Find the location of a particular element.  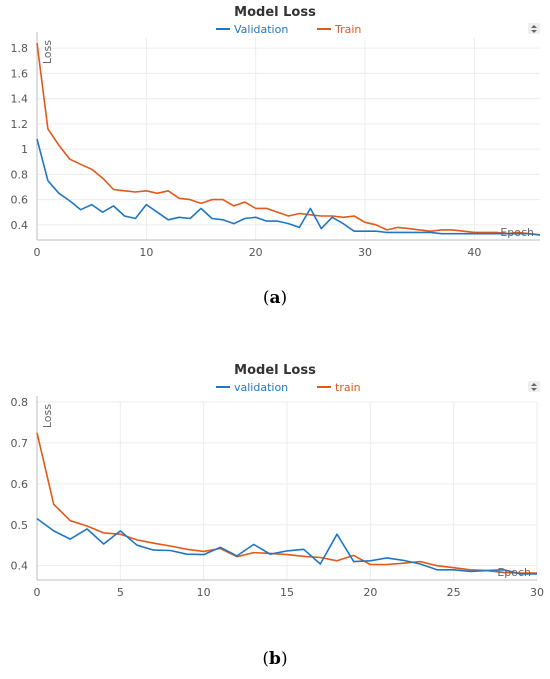

x-tick-label: 40 is located at coordinates (474, 252).